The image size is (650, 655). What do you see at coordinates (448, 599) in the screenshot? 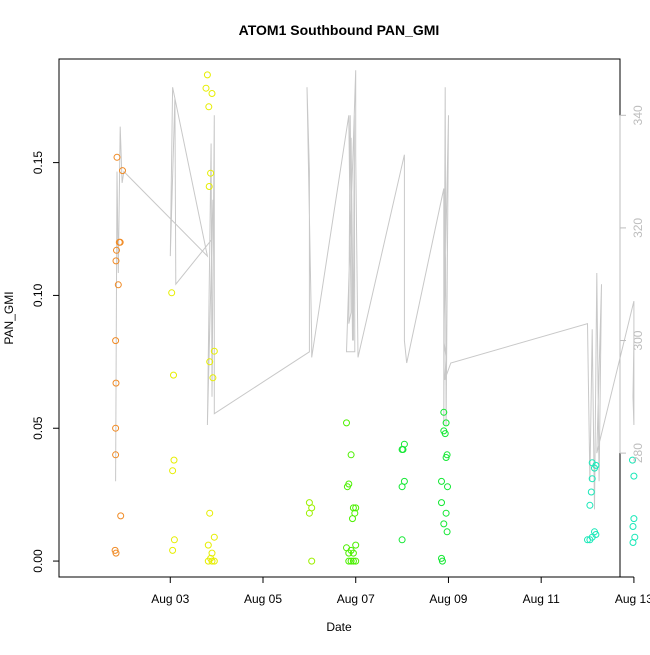
I see `x-tick-label: Aug 09` at bounding box center [448, 599].